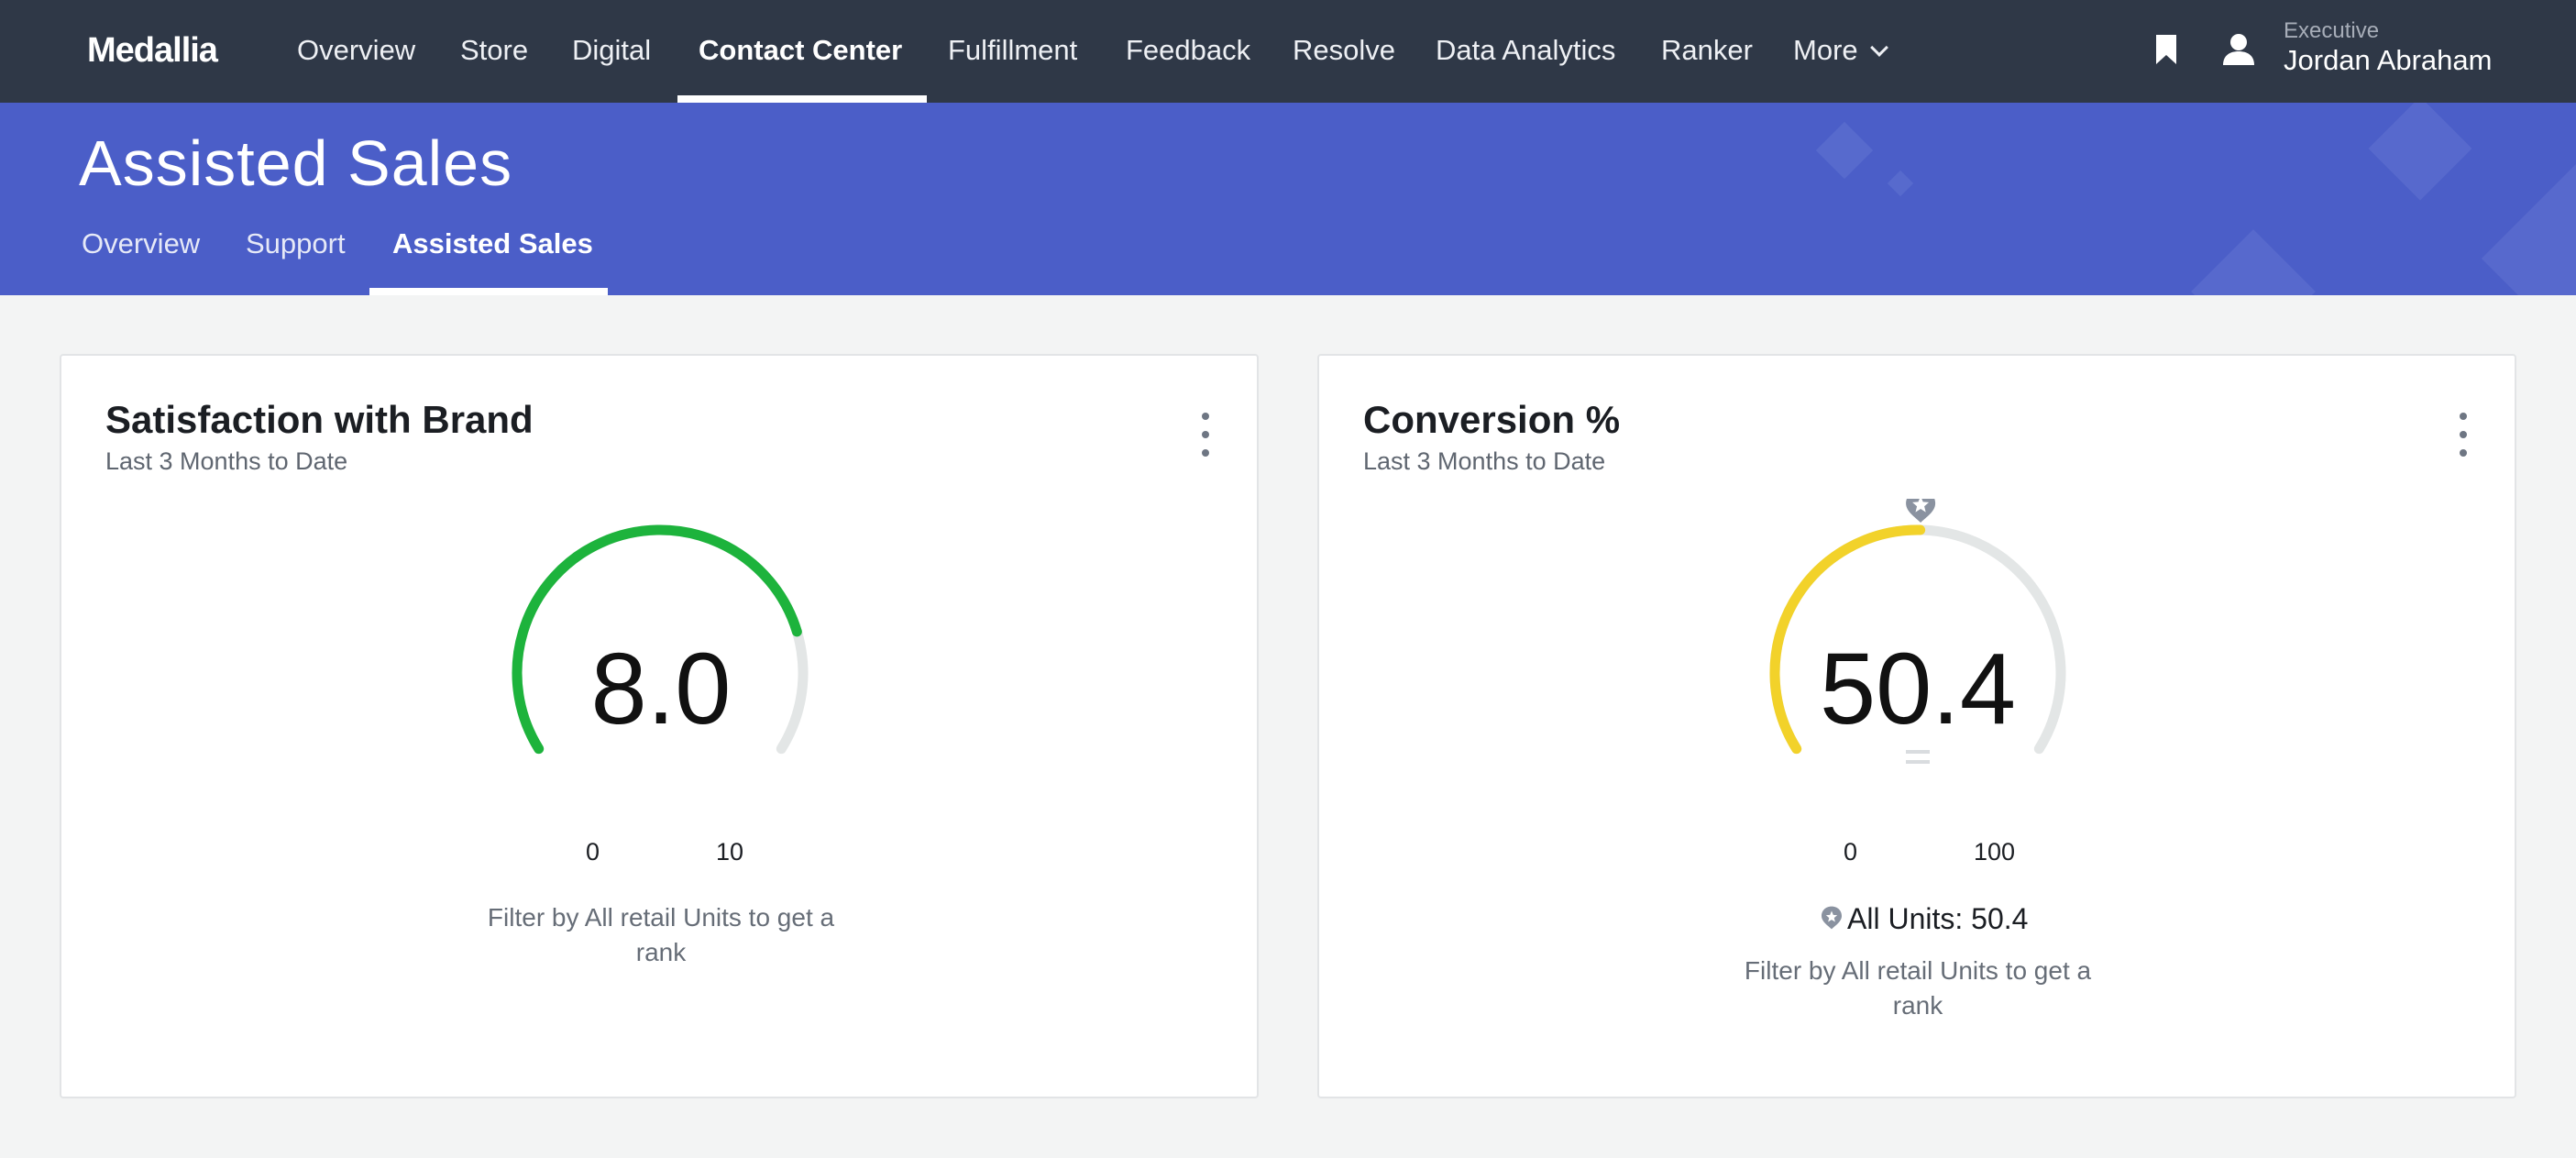 The image size is (2576, 1158). What do you see at coordinates (730, 852) in the screenshot?
I see `gauge-max-label: 10` at bounding box center [730, 852].